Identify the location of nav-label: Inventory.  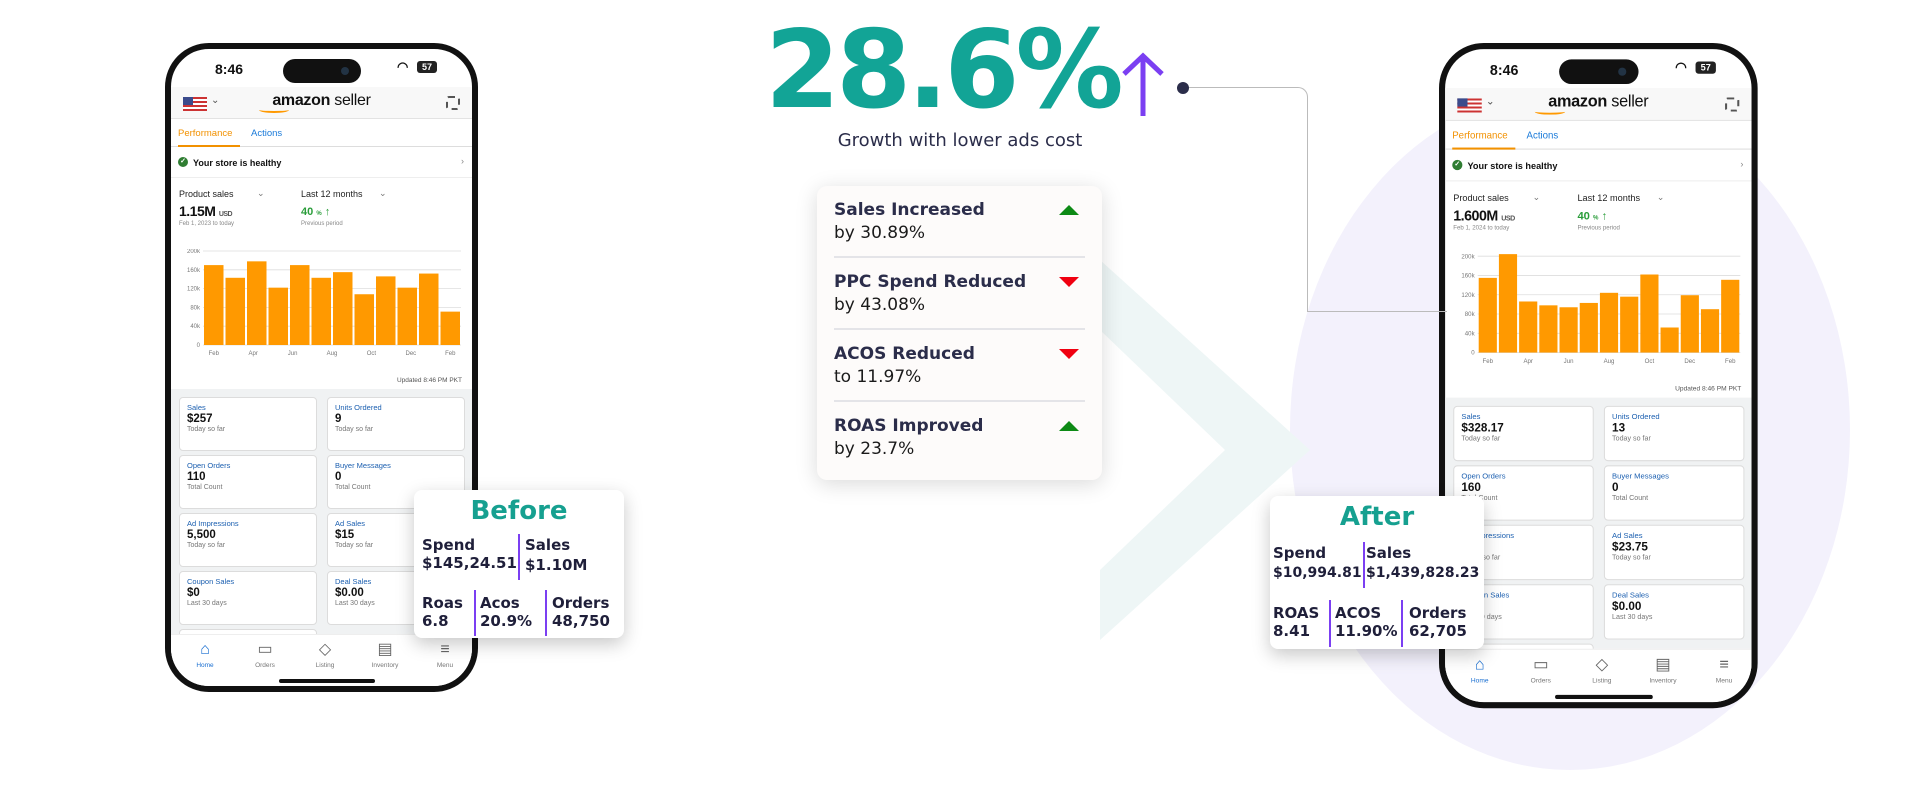
(385, 665).